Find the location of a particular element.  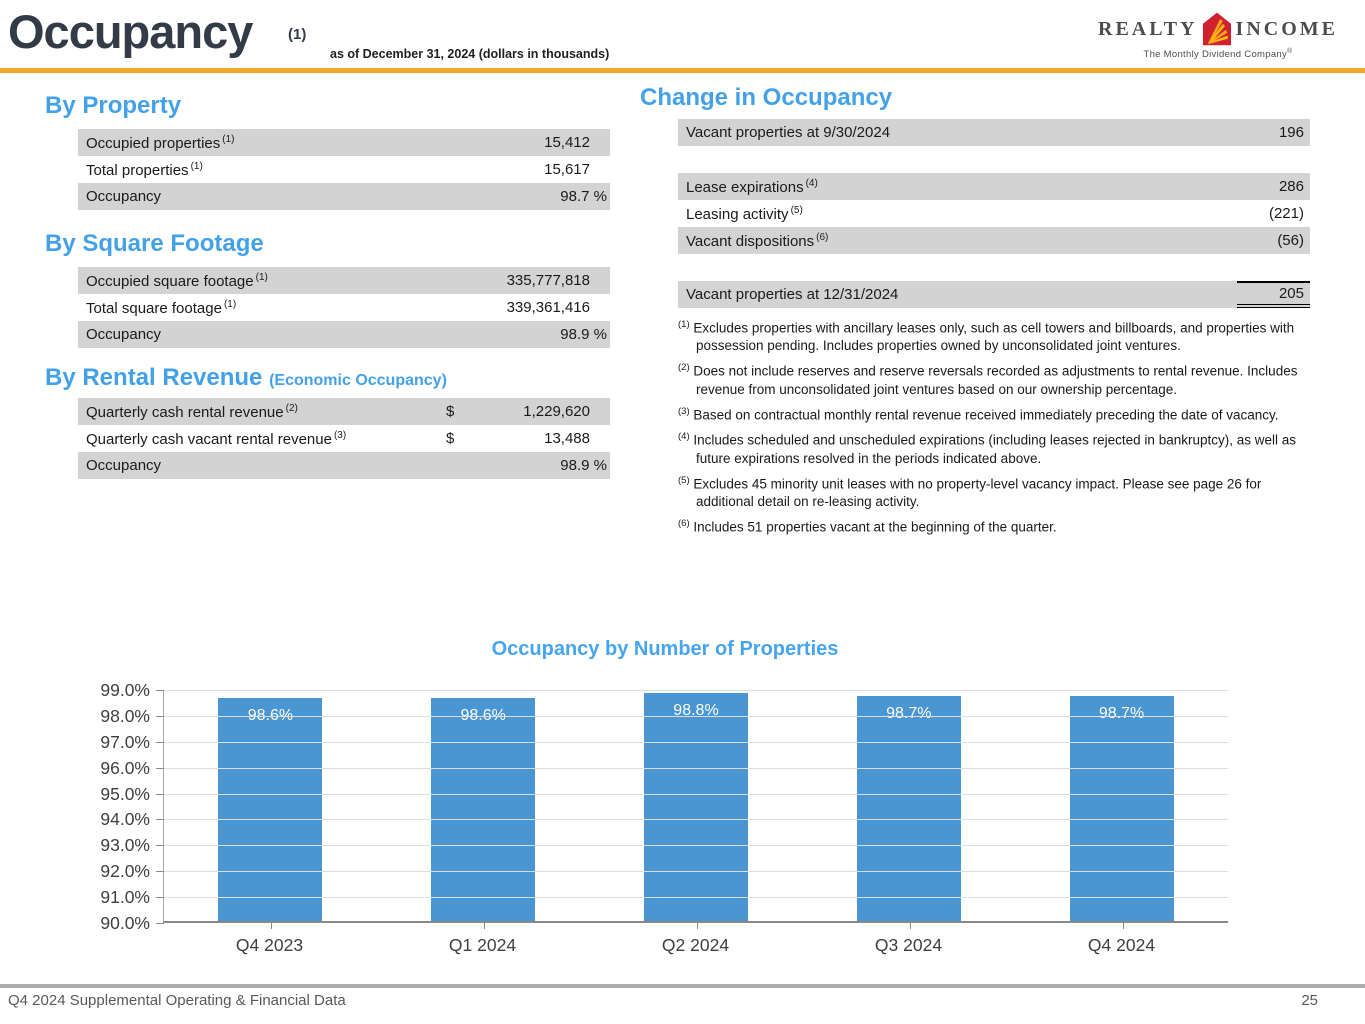

row-label: Total square footage (1) is located at coordinates (161, 307).